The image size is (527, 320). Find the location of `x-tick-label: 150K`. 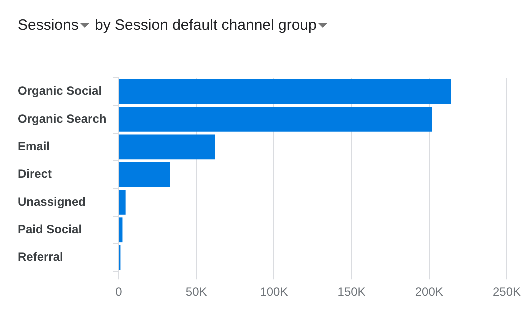

x-tick-label: 150K is located at coordinates (352, 292).